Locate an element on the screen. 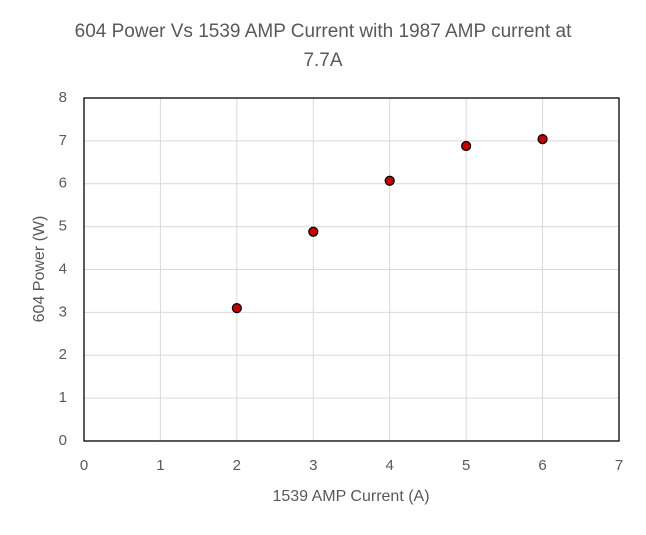 The width and height of the screenshot is (646, 535). x-tick-label: 6 is located at coordinates (542, 465).